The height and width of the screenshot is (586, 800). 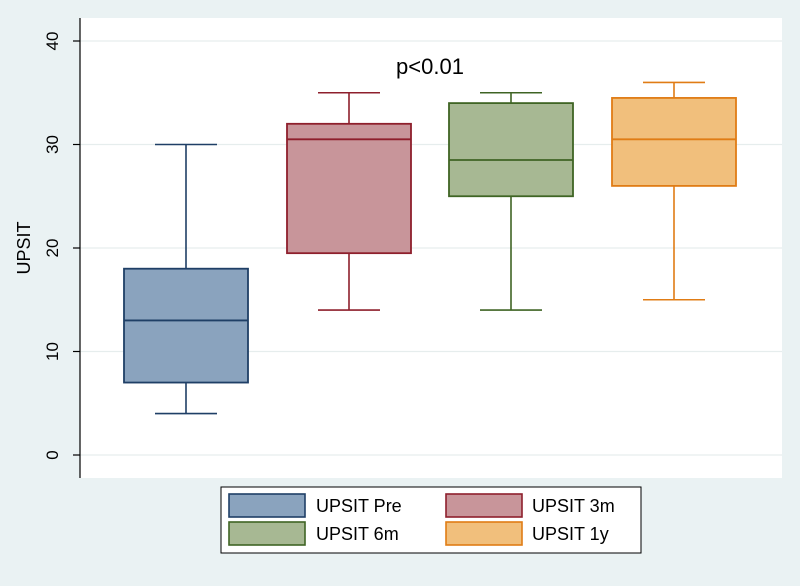 What do you see at coordinates (52, 248) in the screenshot?
I see `y-tick-label: 20` at bounding box center [52, 248].